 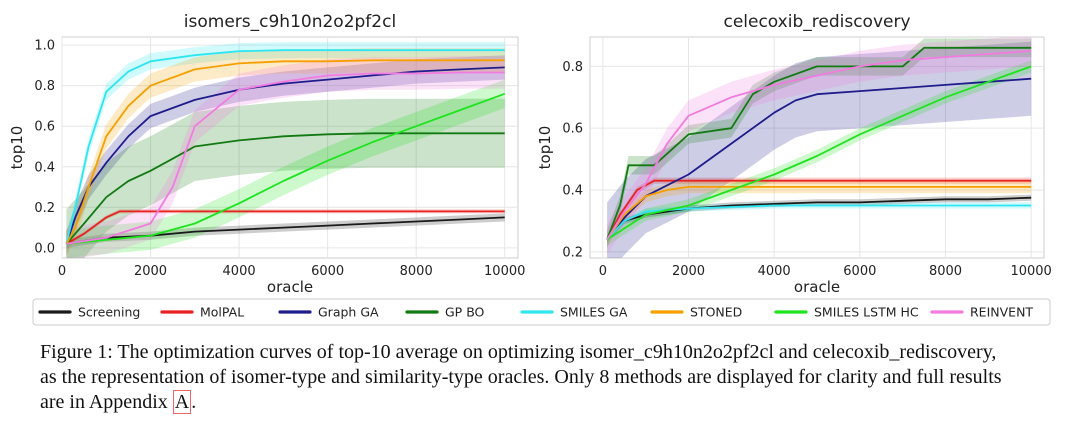 What do you see at coordinates (327, 271) in the screenshot?
I see `c0-x-tick-label: 6000` at bounding box center [327, 271].